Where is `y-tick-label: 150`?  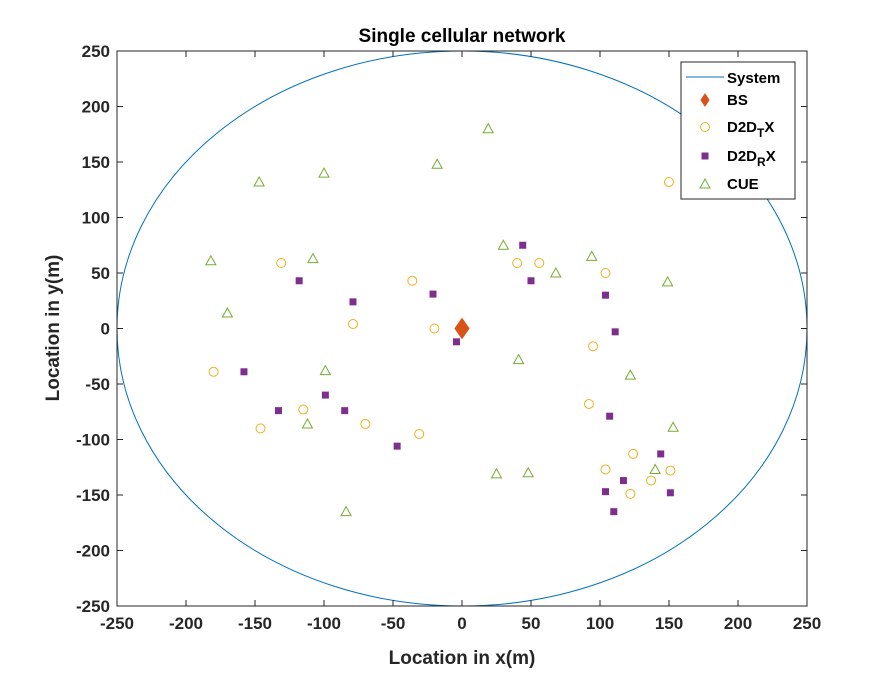 y-tick-label: 150 is located at coordinates (96, 162).